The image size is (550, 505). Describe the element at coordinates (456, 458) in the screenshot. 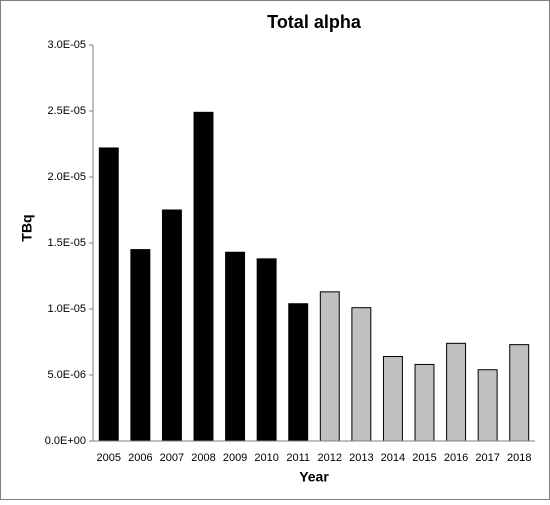

I see `x-tick-label: 2016` at that location.